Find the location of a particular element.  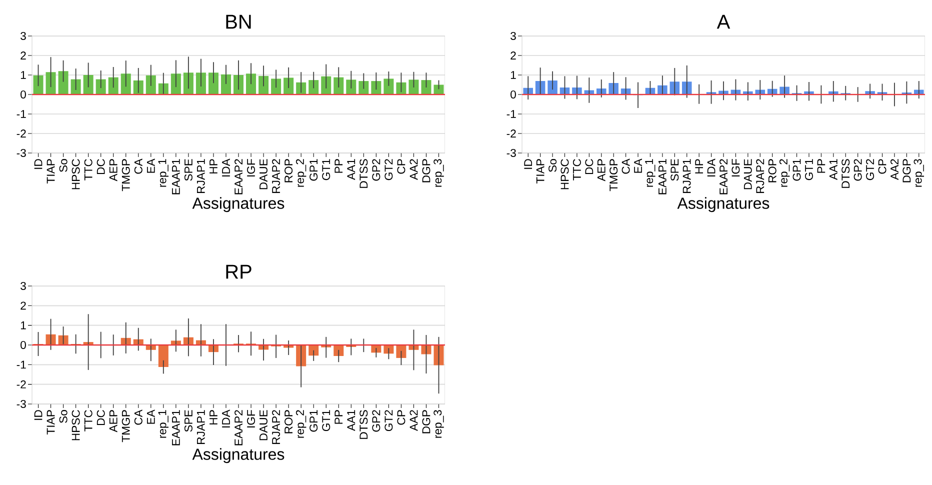

chart-title: RP is located at coordinates (239, 271).